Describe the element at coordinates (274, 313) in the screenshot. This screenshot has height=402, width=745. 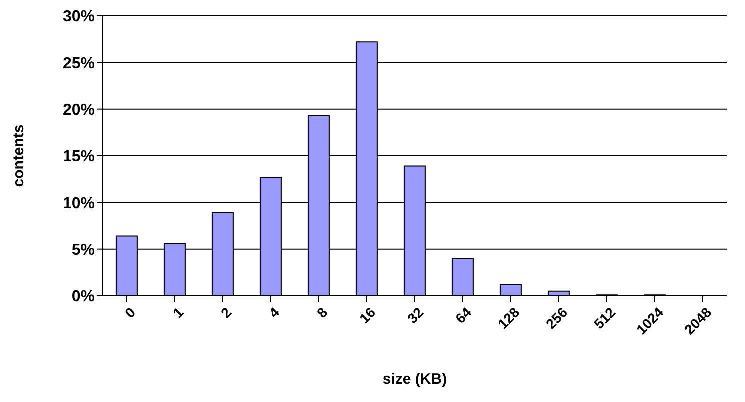
I see `x-tick-label: 4` at that location.